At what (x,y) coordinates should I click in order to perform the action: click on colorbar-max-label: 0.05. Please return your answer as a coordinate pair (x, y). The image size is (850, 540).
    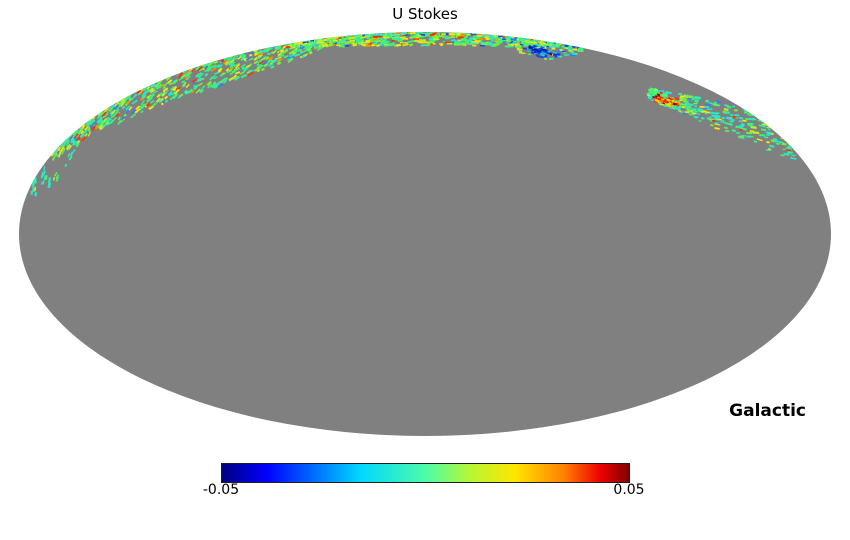
    Looking at the image, I should click on (629, 490).